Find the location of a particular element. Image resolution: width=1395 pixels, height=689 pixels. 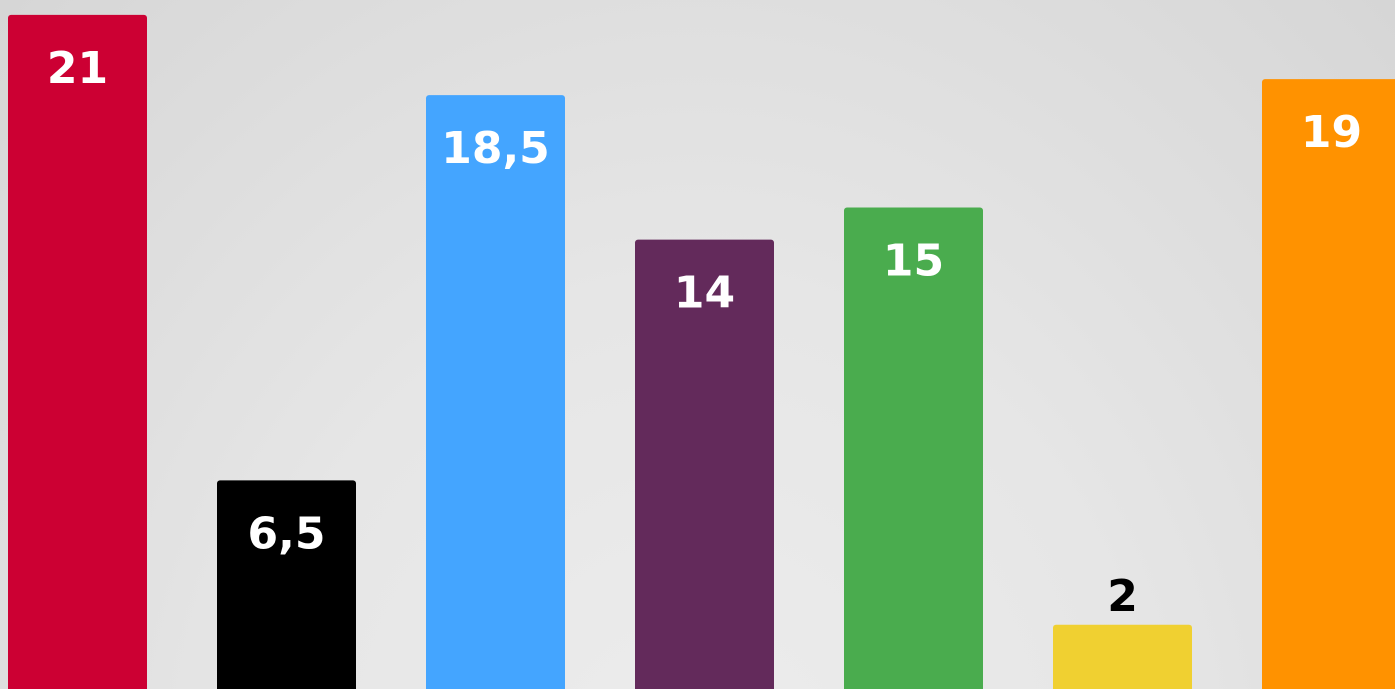

bar-5-value-label: 15 is located at coordinates (913, 261).